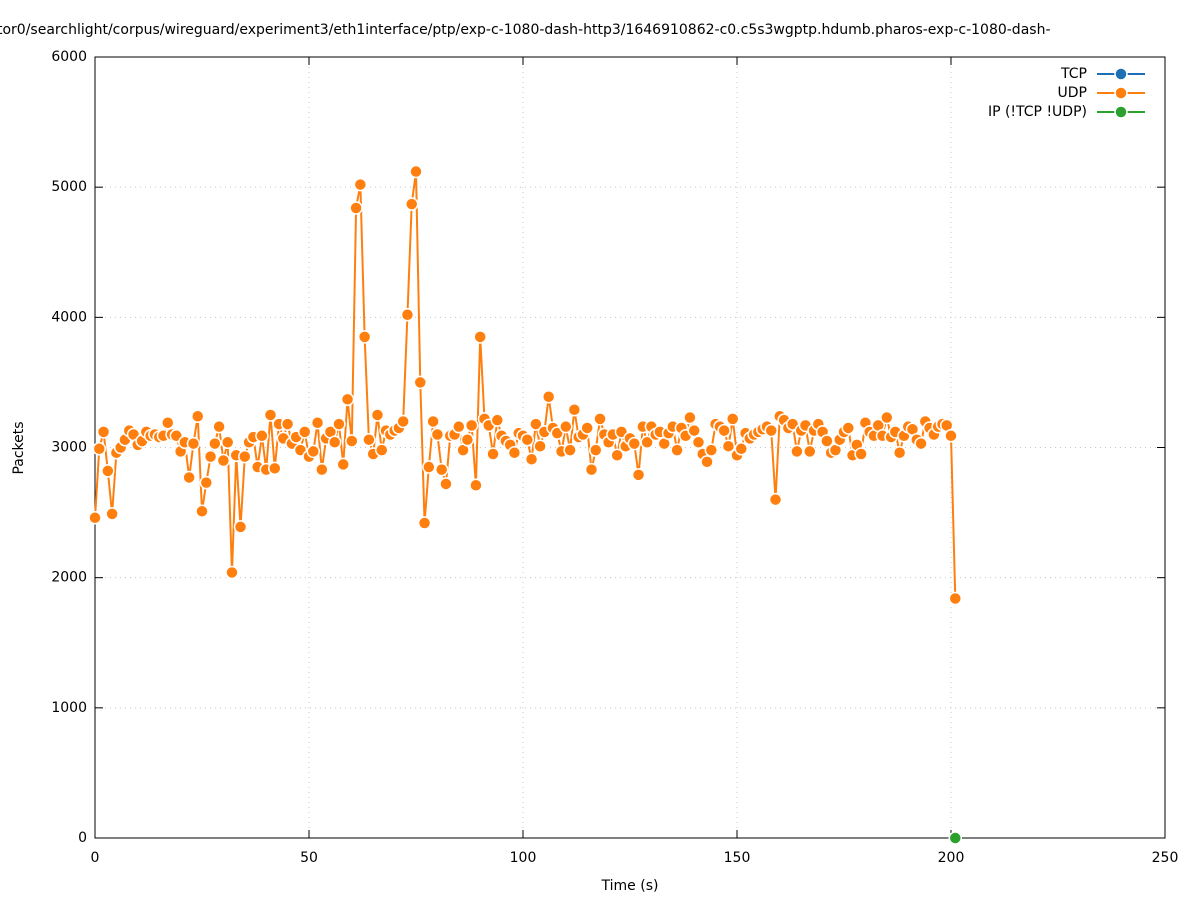 This screenshot has width=1197, height=900. I want to click on x-tick-label: 0, so click(95, 858).